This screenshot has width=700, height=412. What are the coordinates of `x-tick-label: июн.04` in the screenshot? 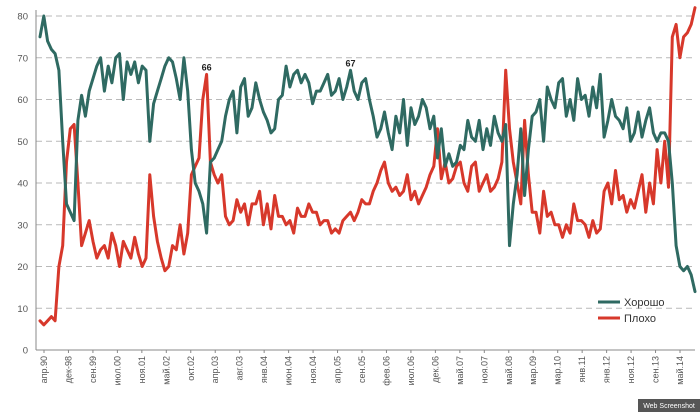 It's located at (289, 370).